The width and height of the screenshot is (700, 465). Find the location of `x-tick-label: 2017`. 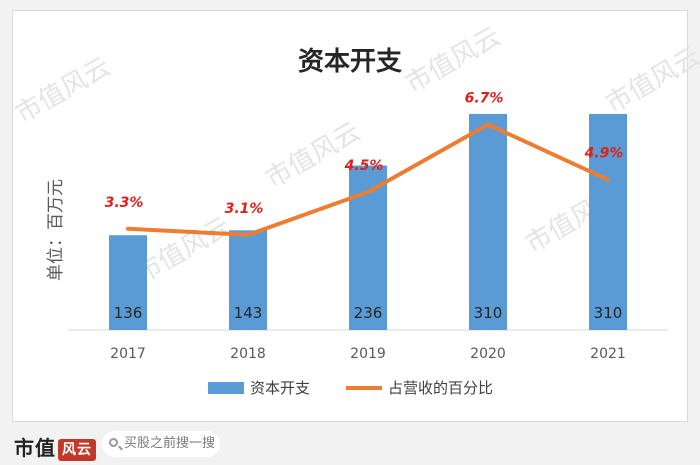

x-tick-label: 2017 is located at coordinates (128, 354).